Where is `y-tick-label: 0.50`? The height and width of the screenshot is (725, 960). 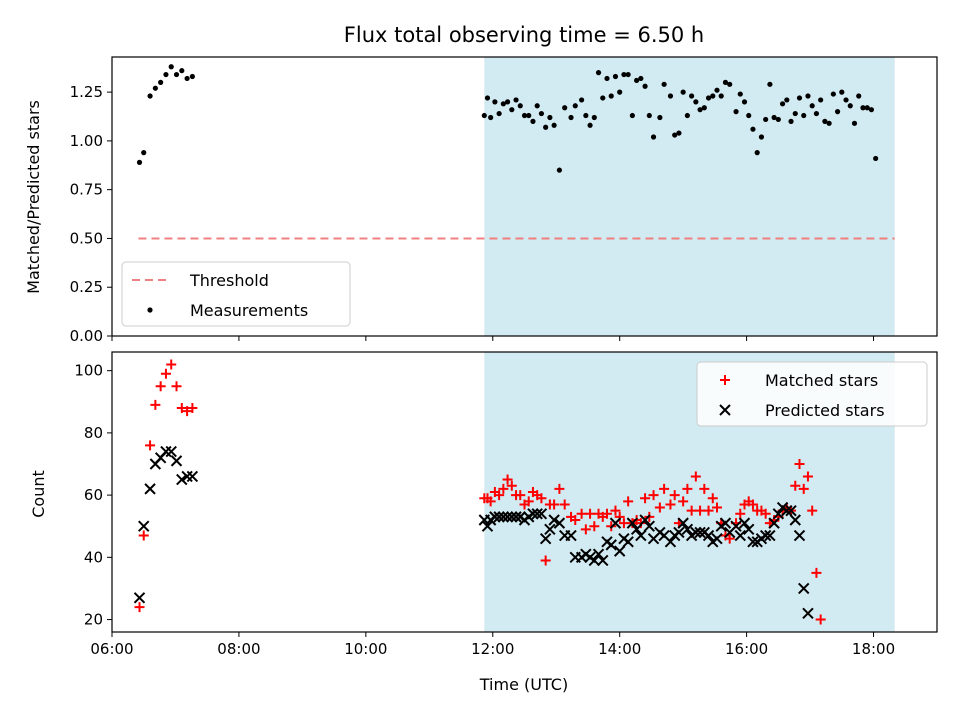 y-tick-label: 0.50 is located at coordinates (86, 238).